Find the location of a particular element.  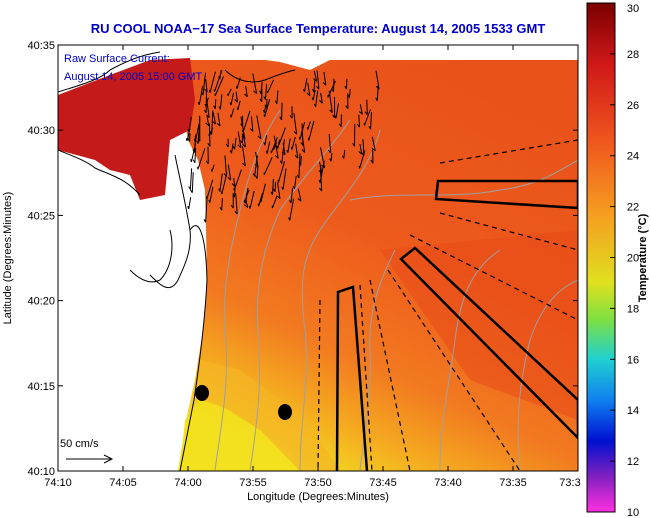

colorbar-tick-label: 26 is located at coordinates (633, 106).